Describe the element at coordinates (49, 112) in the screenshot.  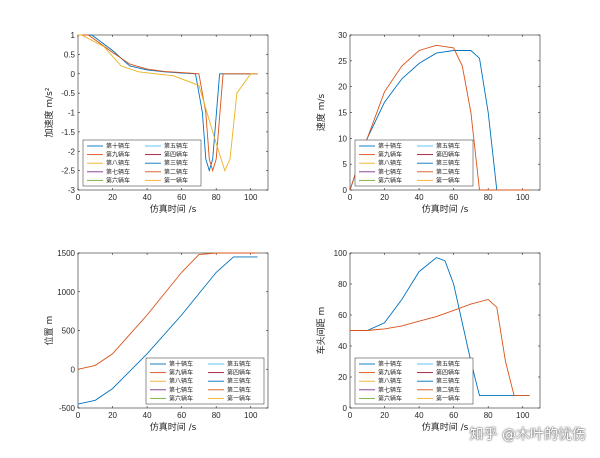
I see `y-axis-label: 加速度 m/s²` at that location.